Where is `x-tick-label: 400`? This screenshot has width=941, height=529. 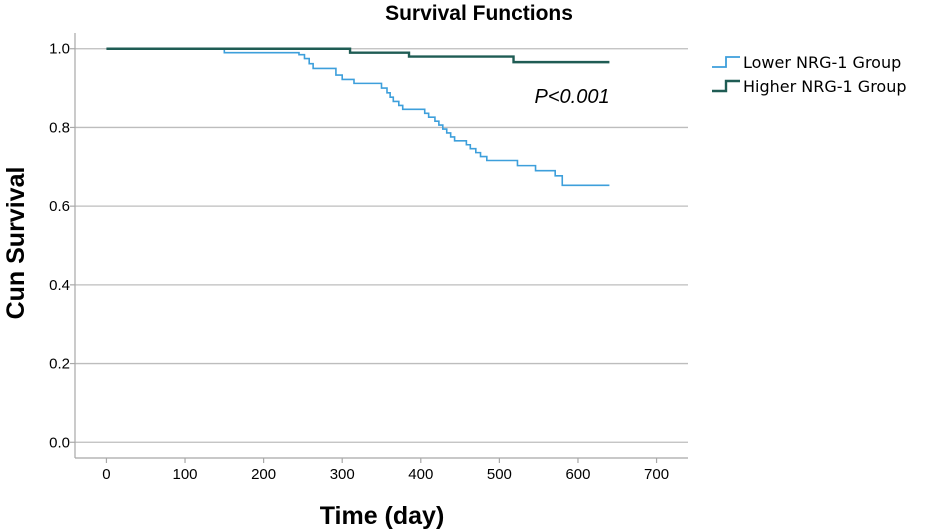
x-tick-label: 400 is located at coordinates (420, 474).